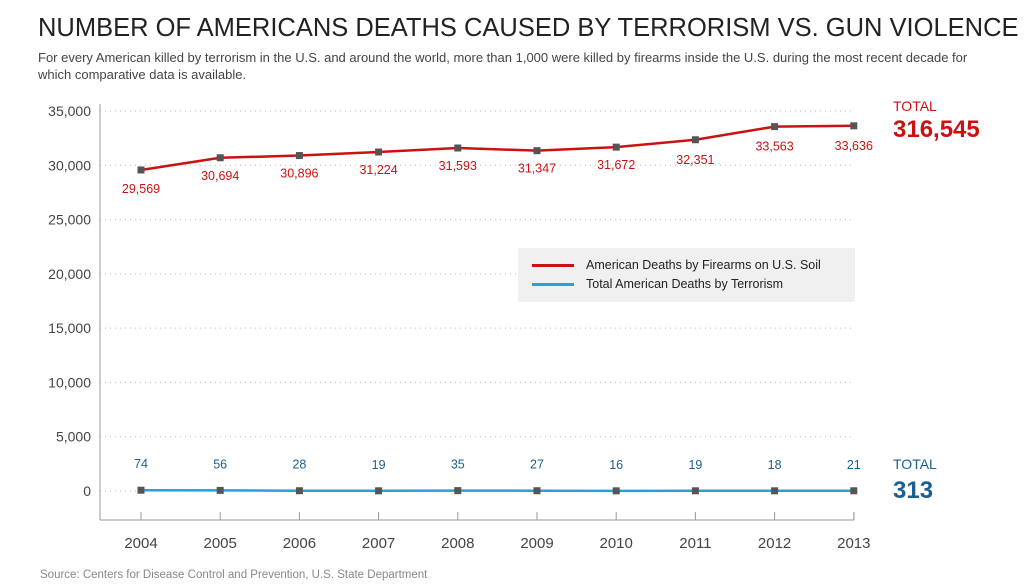 This screenshot has height=584, width=1024. Describe the element at coordinates (774, 543) in the screenshot. I see `x-tick-label: 2012` at that location.